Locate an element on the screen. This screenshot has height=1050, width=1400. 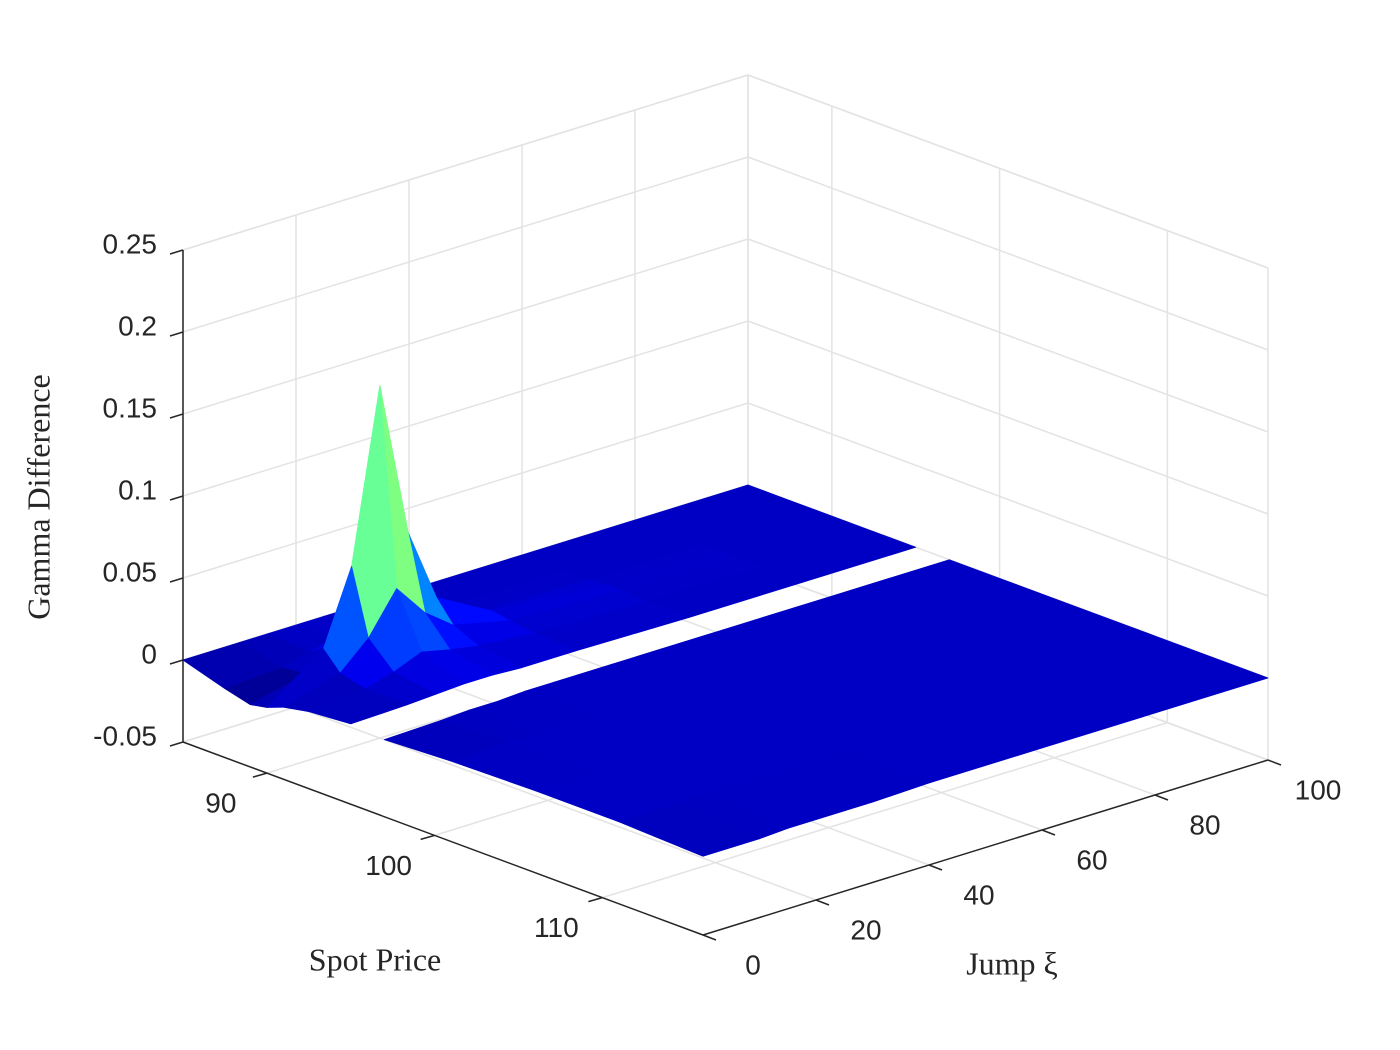
y-tick-label: 60 is located at coordinates (1091, 859).